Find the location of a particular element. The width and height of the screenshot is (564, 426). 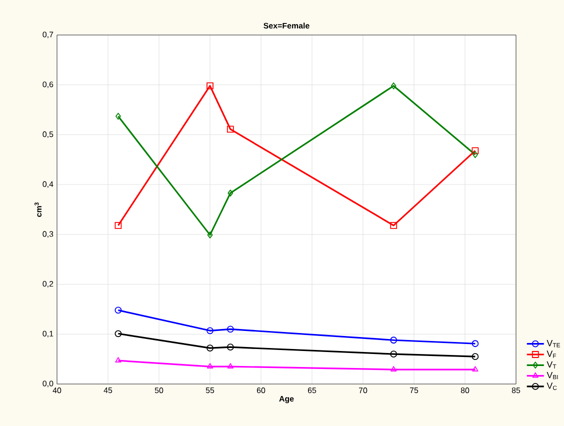

legend-label: V$_{BI}$ is located at coordinates (552, 376).